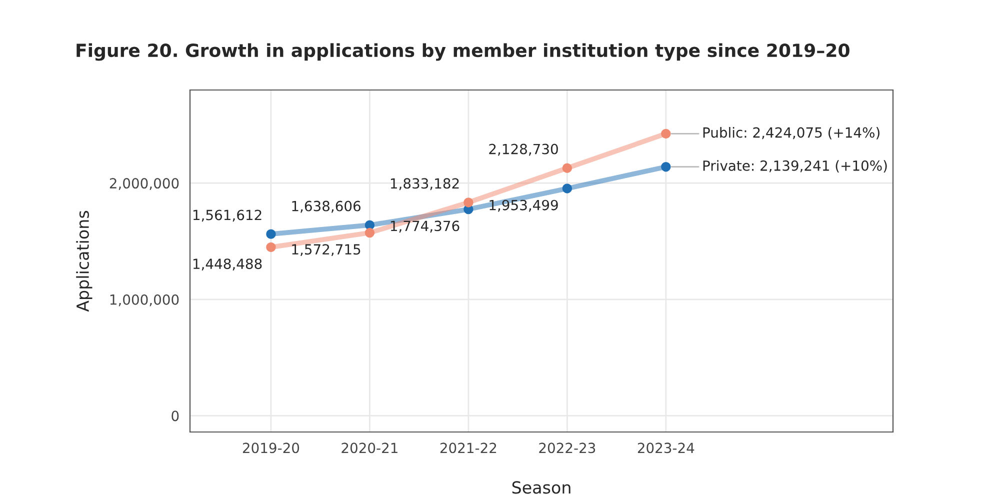 The height and width of the screenshot is (495, 985). What do you see at coordinates (666, 448) in the screenshot?
I see `x-tick-label: 2023-24` at bounding box center [666, 448].